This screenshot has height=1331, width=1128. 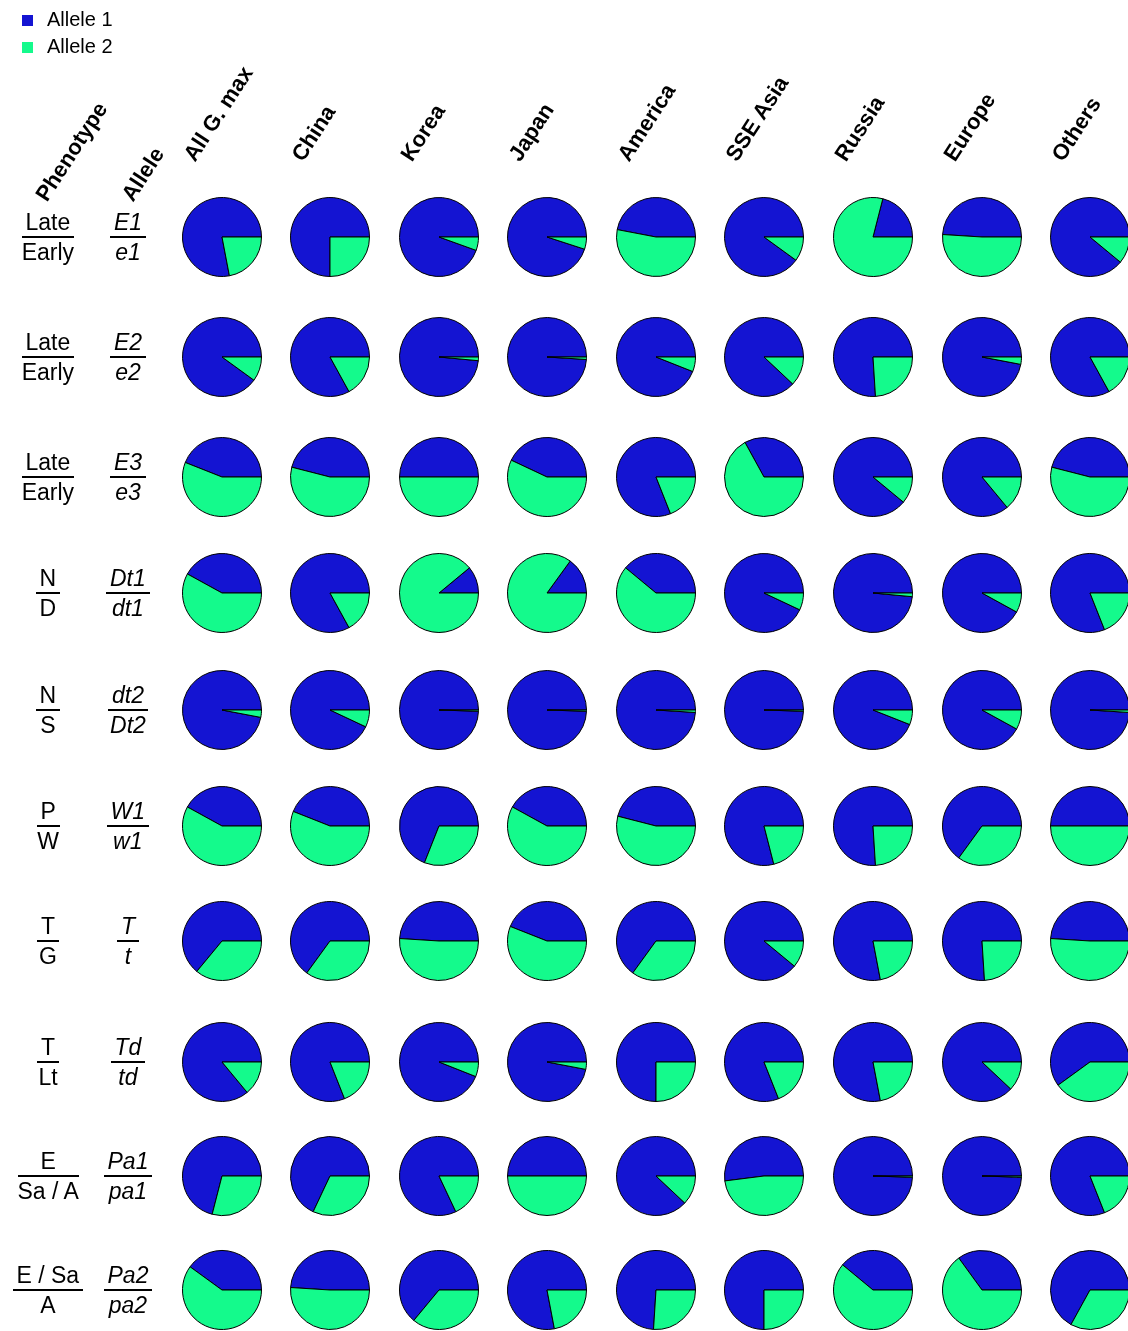 What do you see at coordinates (128, 579) in the screenshot?
I see `text: Dt1` at bounding box center [128, 579].